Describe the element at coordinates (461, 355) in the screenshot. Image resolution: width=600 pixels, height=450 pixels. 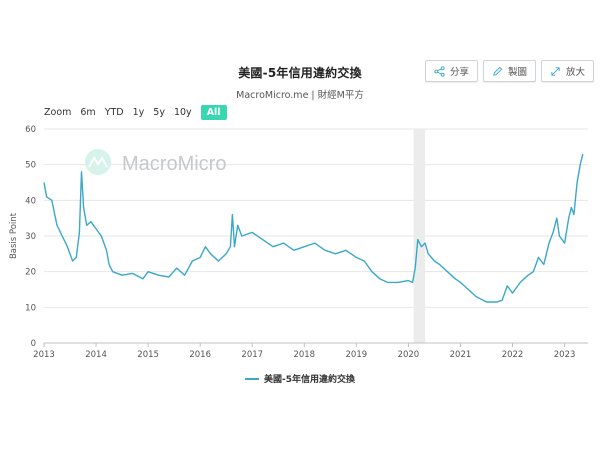
I see `x-tick-label: 2021` at that location.